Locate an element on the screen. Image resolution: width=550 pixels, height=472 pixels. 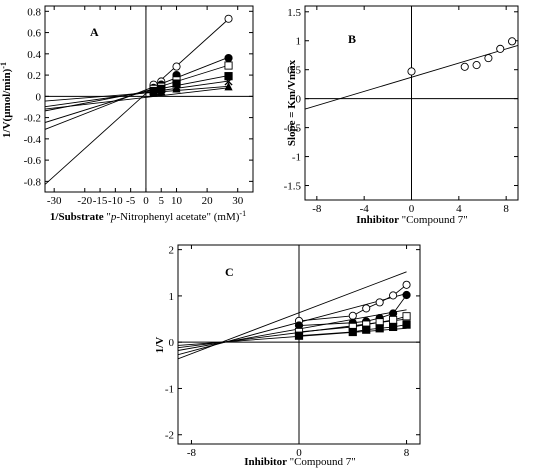
y-axis-label-text: Slope = Km/Vmax is located at coordinates (292, 102).